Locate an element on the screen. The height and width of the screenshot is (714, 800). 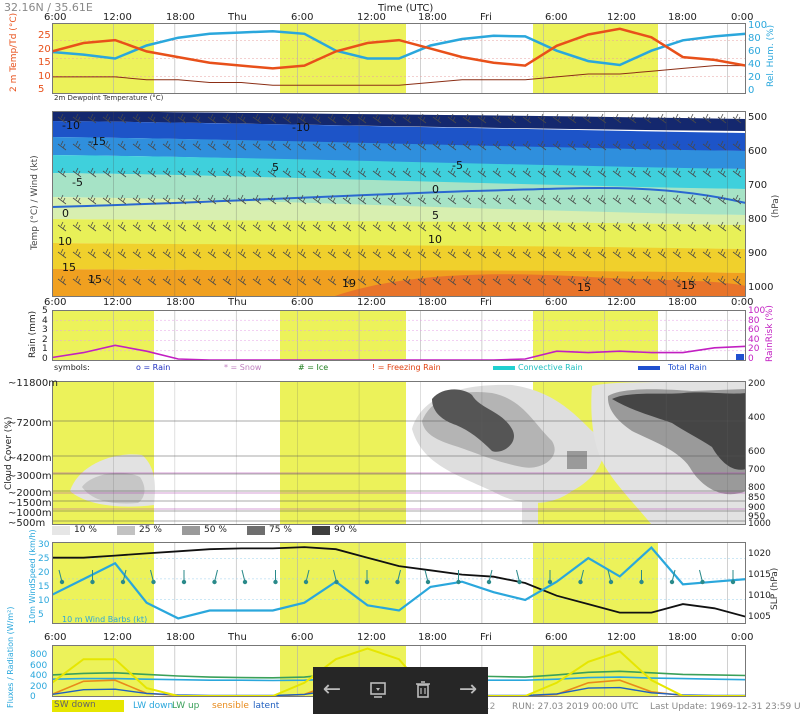
cloud-cover-region is located at coordinates (530, 513).